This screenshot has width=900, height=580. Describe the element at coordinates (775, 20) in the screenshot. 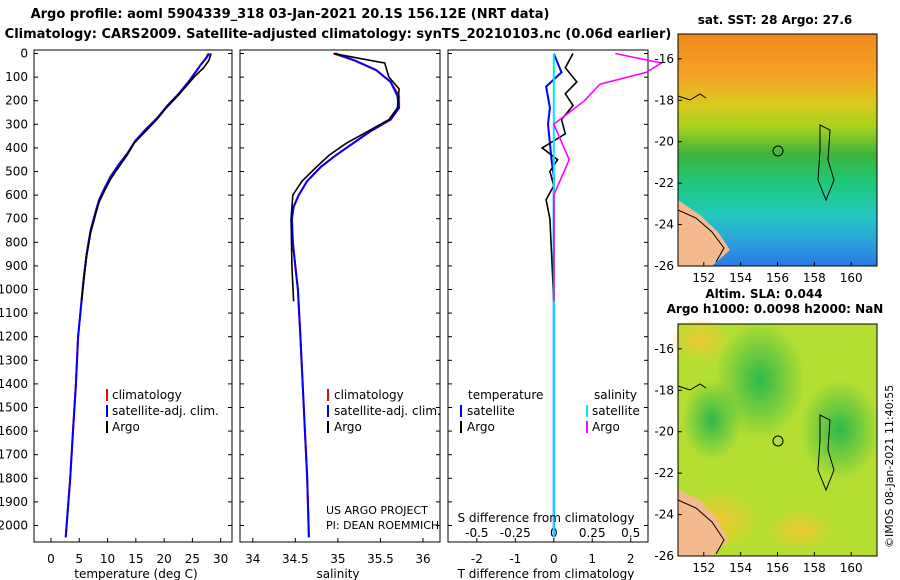

I see `sst-map-title: sat. SST: 28 Argo: 27.6` at that location.